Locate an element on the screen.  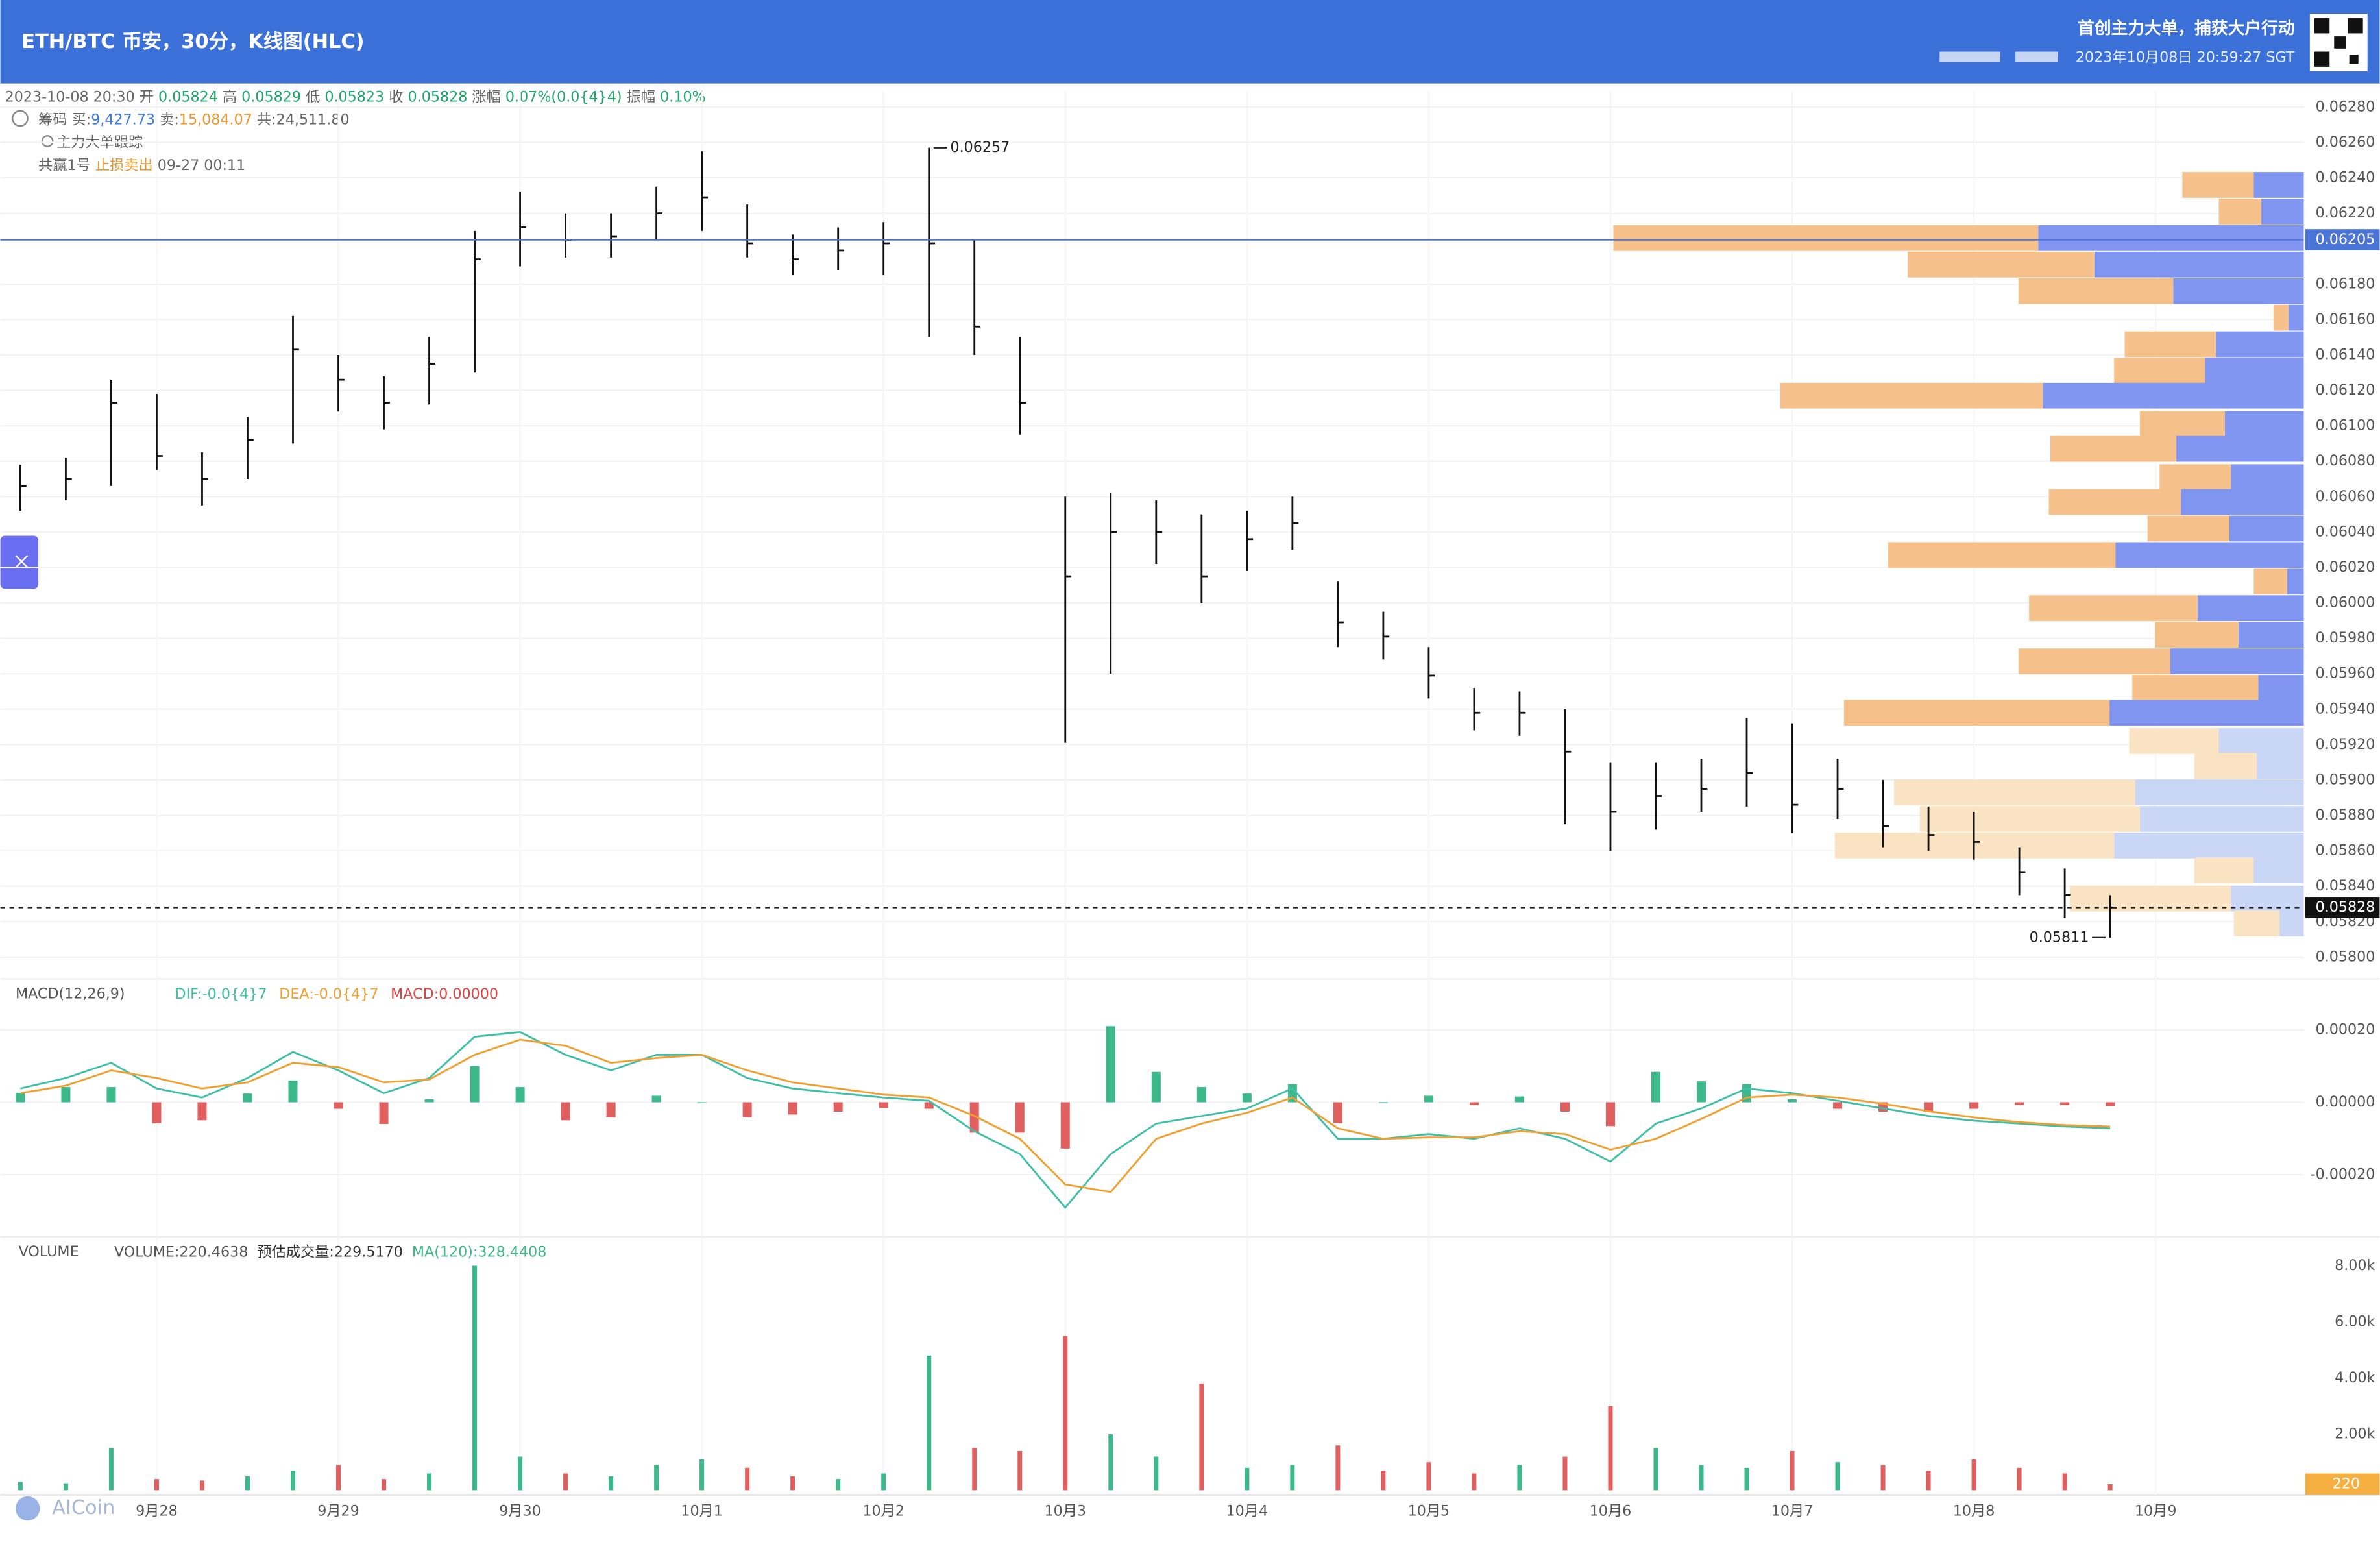
side-button is located at coordinates (19, 562).